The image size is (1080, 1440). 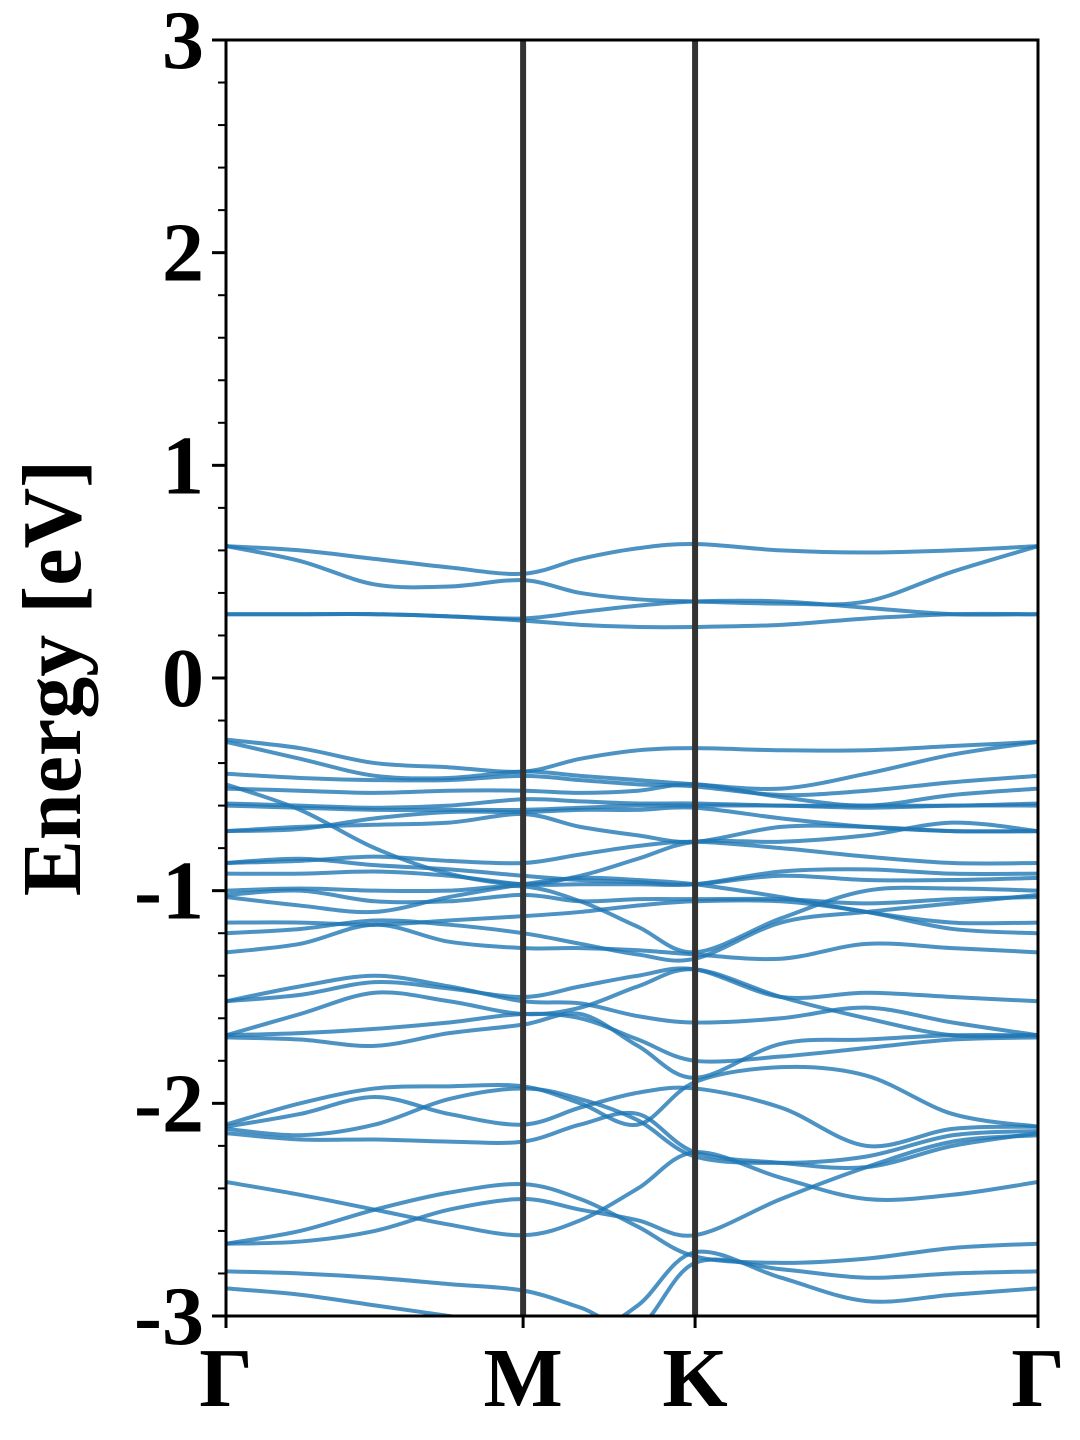 What do you see at coordinates (522, 1378) in the screenshot?
I see `x-tick-label: M` at bounding box center [522, 1378].